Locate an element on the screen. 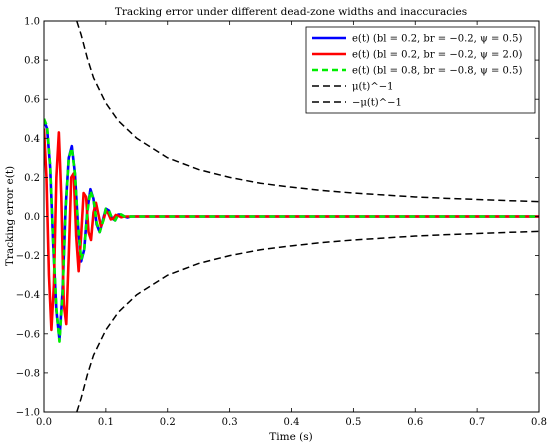 The height and width of the screenshot is (446, 550). y-tick-label: −0.8 is located at coordinates (28, 373).